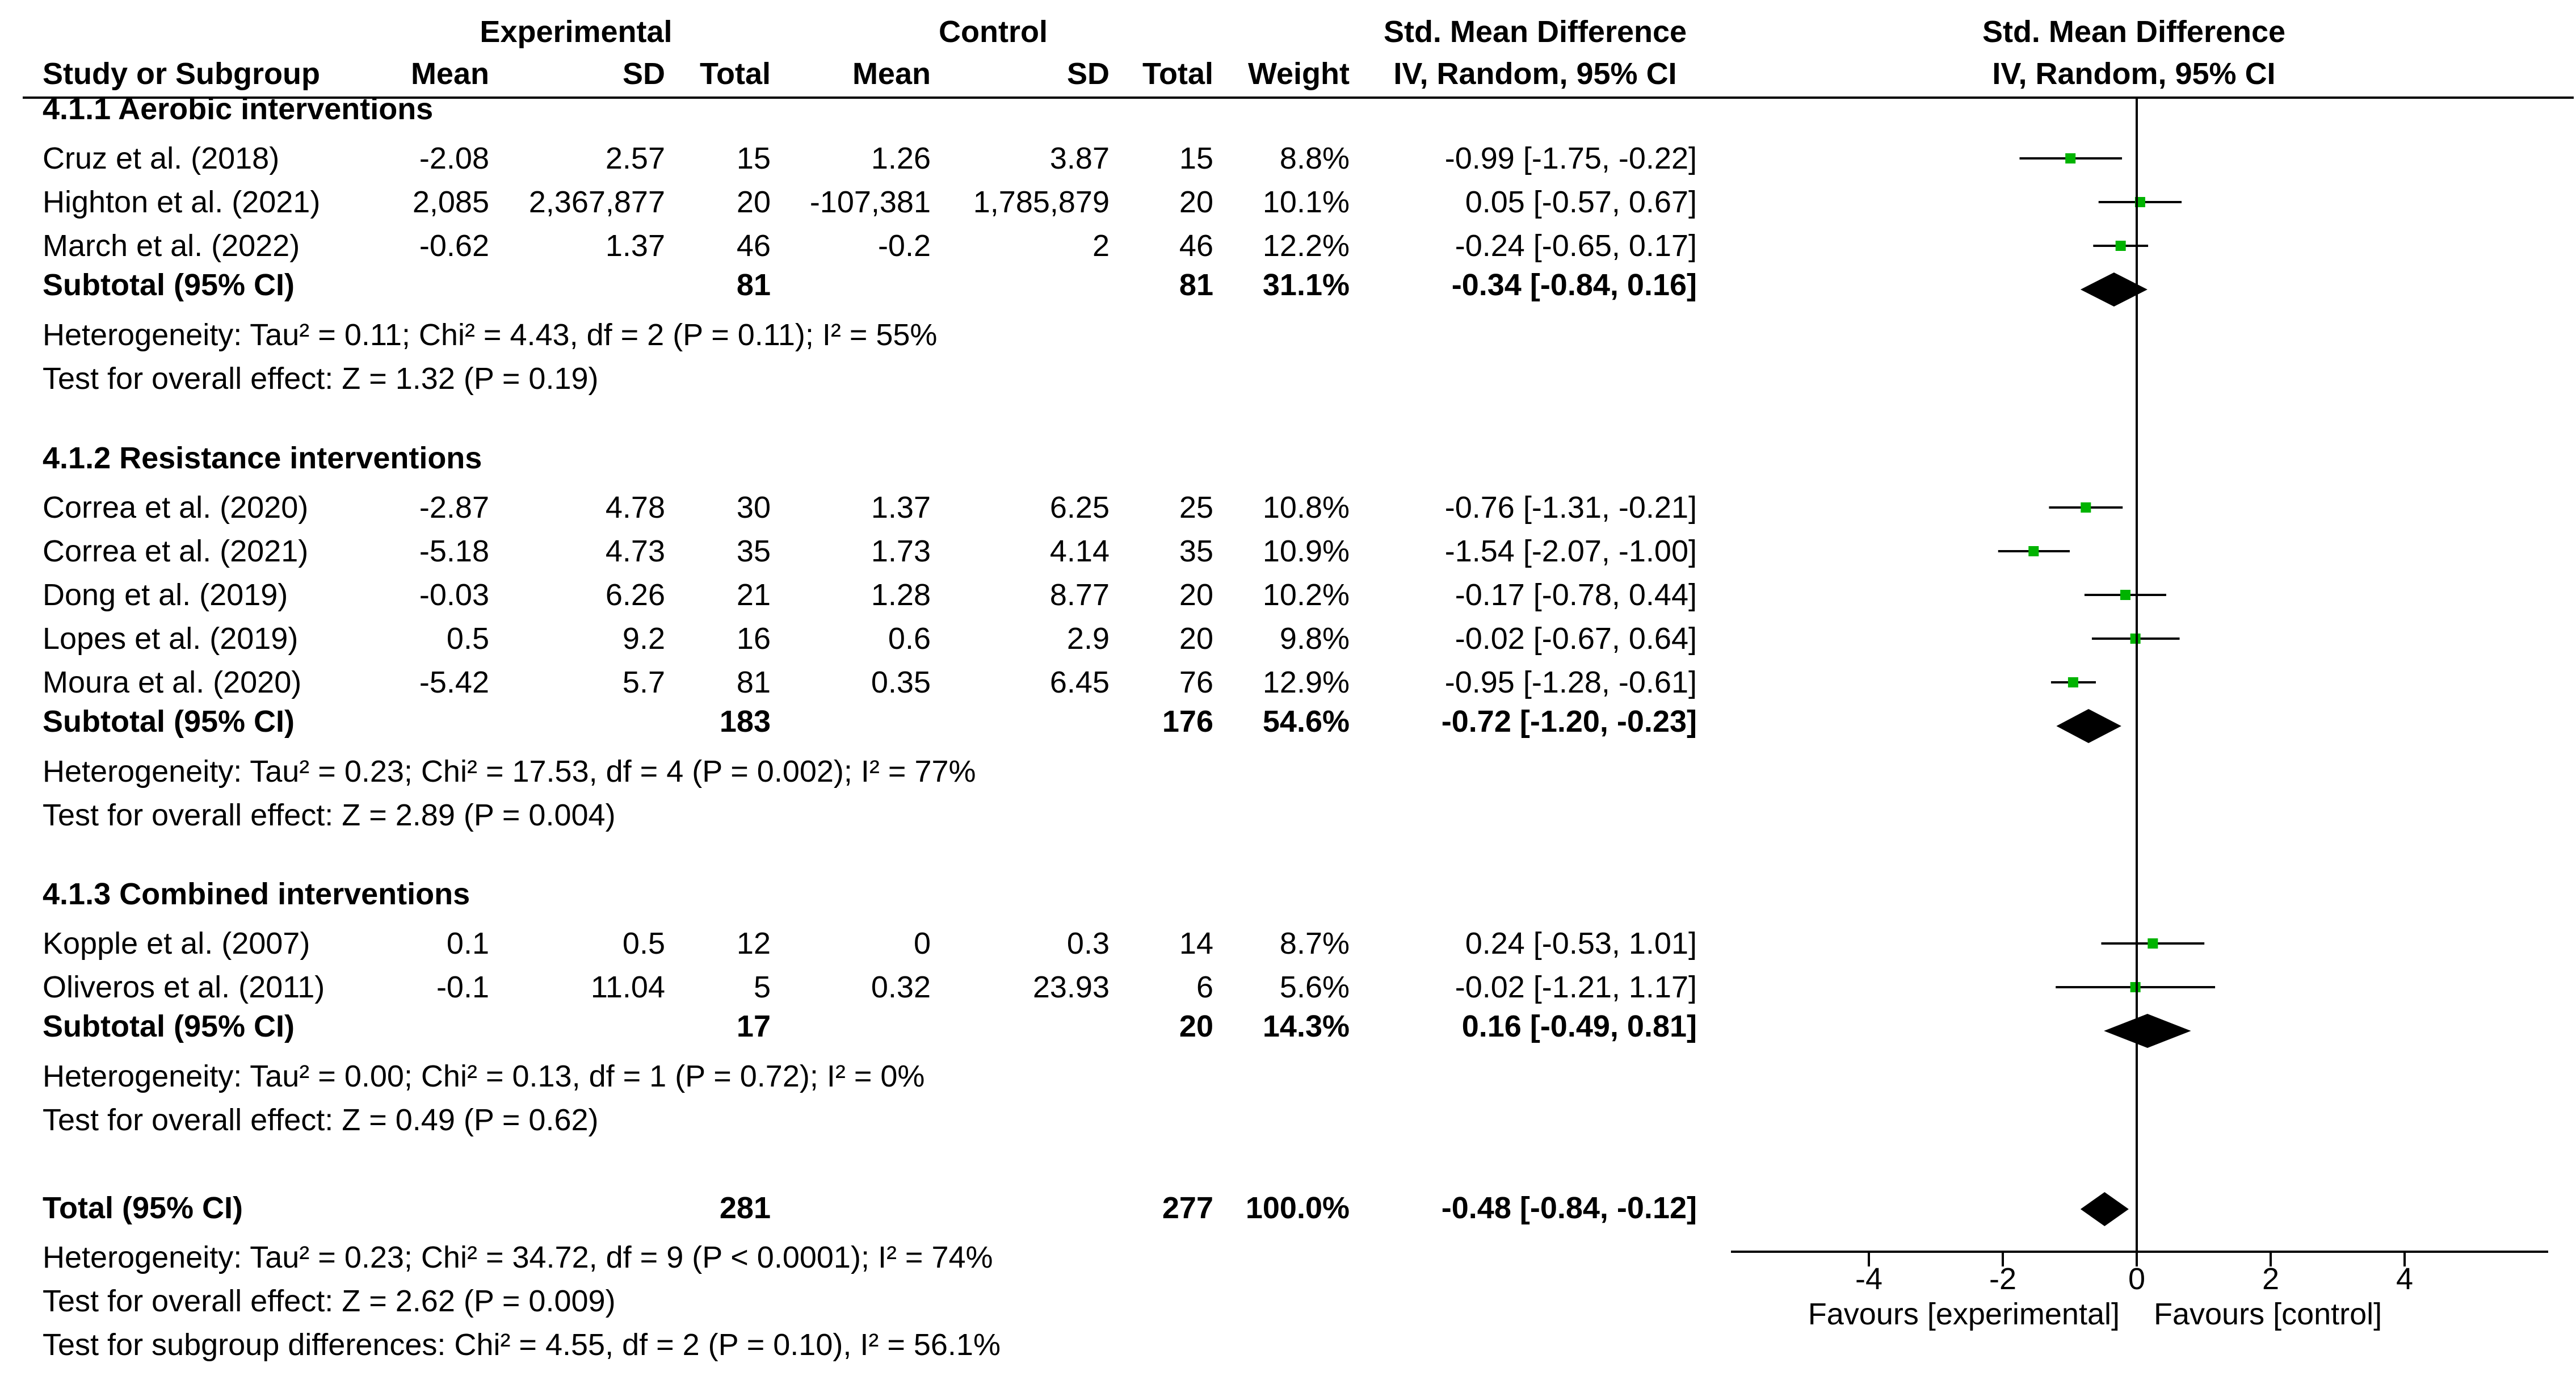 Image resolution: width=2576 pixels, height=1380 pixels. I want to click on study-name: Correa et al. (2020), so click(175, 507).